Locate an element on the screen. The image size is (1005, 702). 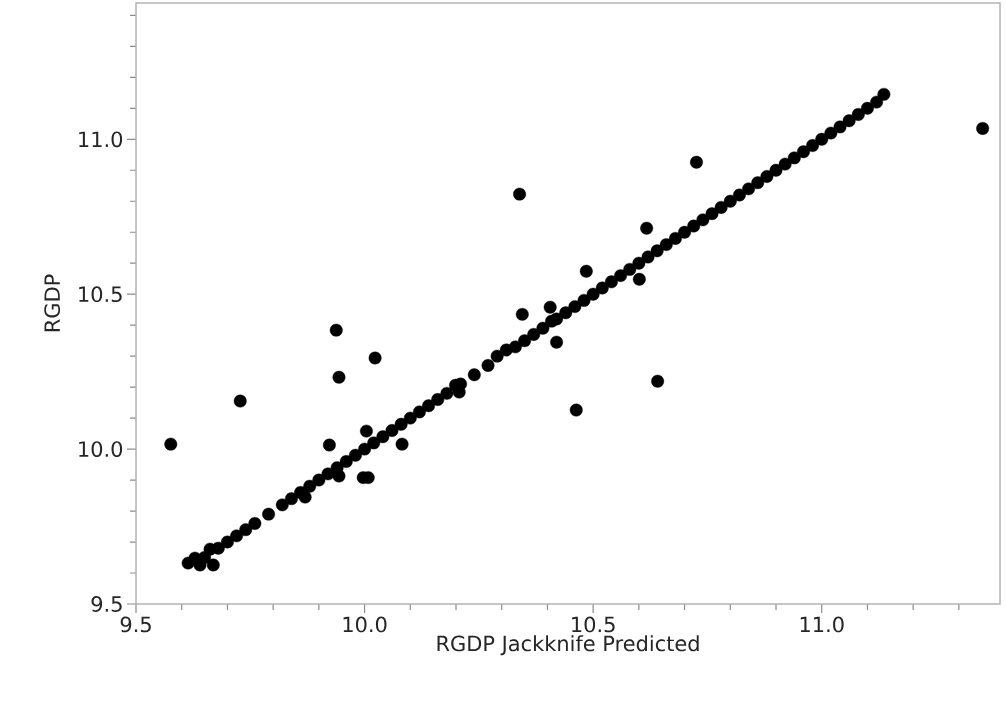
x-tick-label: 10.5 is located at coordinates (593, 624).